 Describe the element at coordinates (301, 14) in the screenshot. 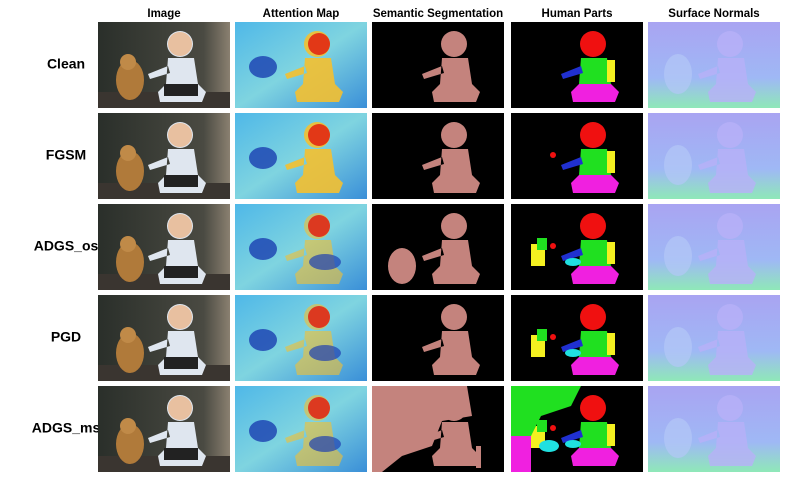

I see `column-header: Attention Map` at that location.